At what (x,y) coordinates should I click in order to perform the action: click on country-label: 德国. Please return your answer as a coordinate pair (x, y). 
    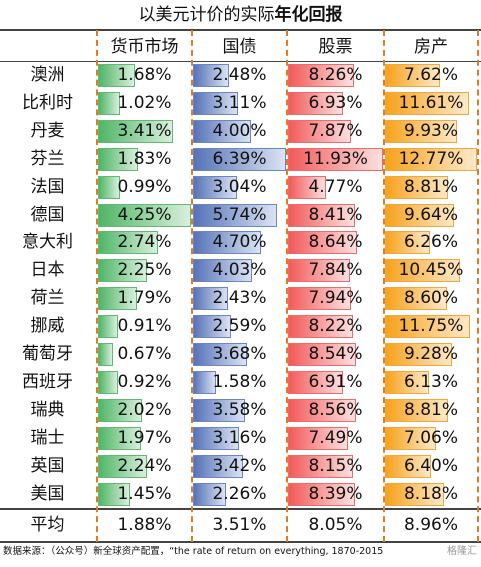
    Looking at the image, I should click on (47, 214).